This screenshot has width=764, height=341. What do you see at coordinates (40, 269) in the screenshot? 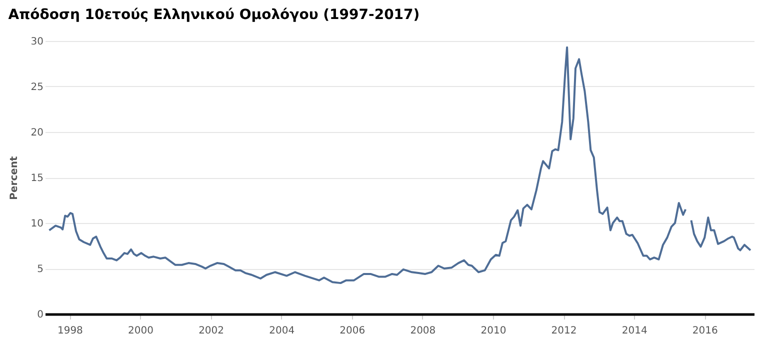
I see `y-tick-label: 5` at bounding box center [40, 269].